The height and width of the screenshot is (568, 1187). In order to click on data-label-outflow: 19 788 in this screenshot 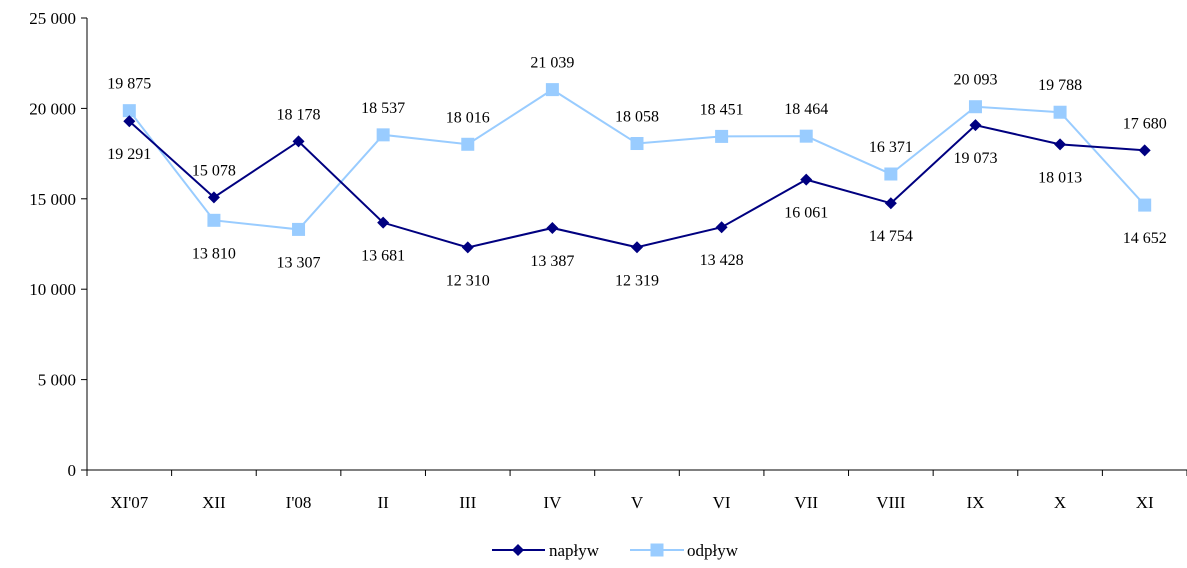, I will do `click(1060, 85)`.